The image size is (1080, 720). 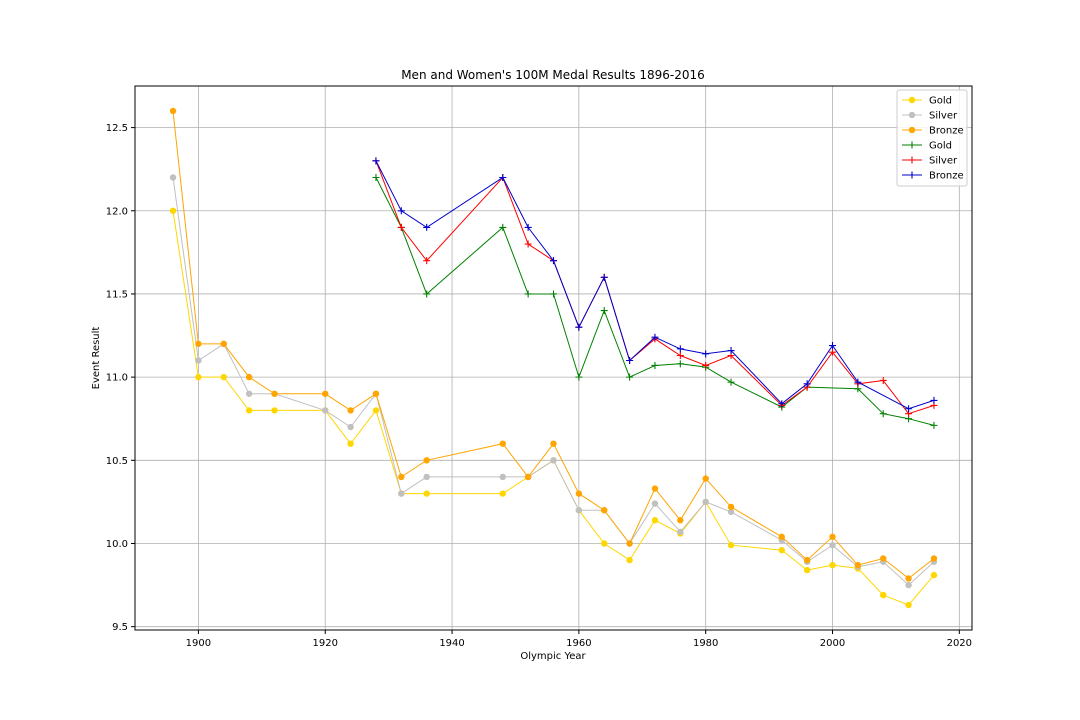 I want to click on y-axis: 9.5 10.0 10.5 11.0 11.5 12.0 12.5, so click(x=120, y=378).